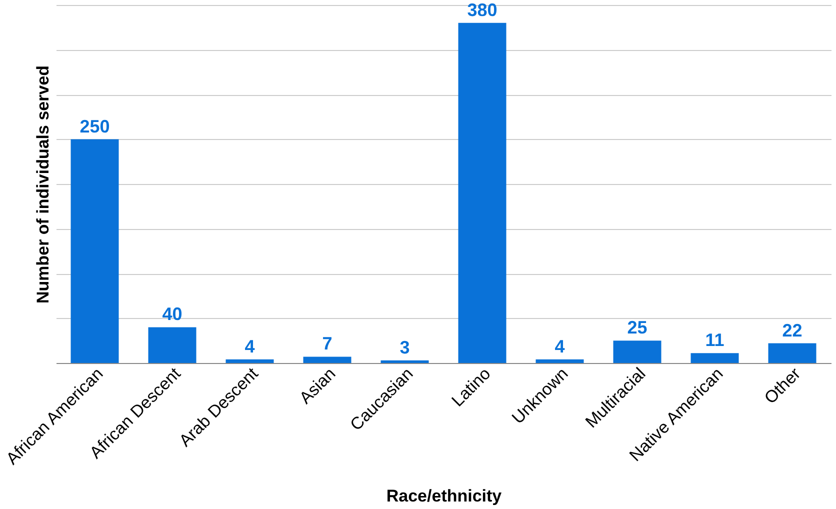 The height and width of the screenshot is (509, 836). Describe the element at coordinates (792, 330) in the screenshot. I see `data-label: 22` at that location.